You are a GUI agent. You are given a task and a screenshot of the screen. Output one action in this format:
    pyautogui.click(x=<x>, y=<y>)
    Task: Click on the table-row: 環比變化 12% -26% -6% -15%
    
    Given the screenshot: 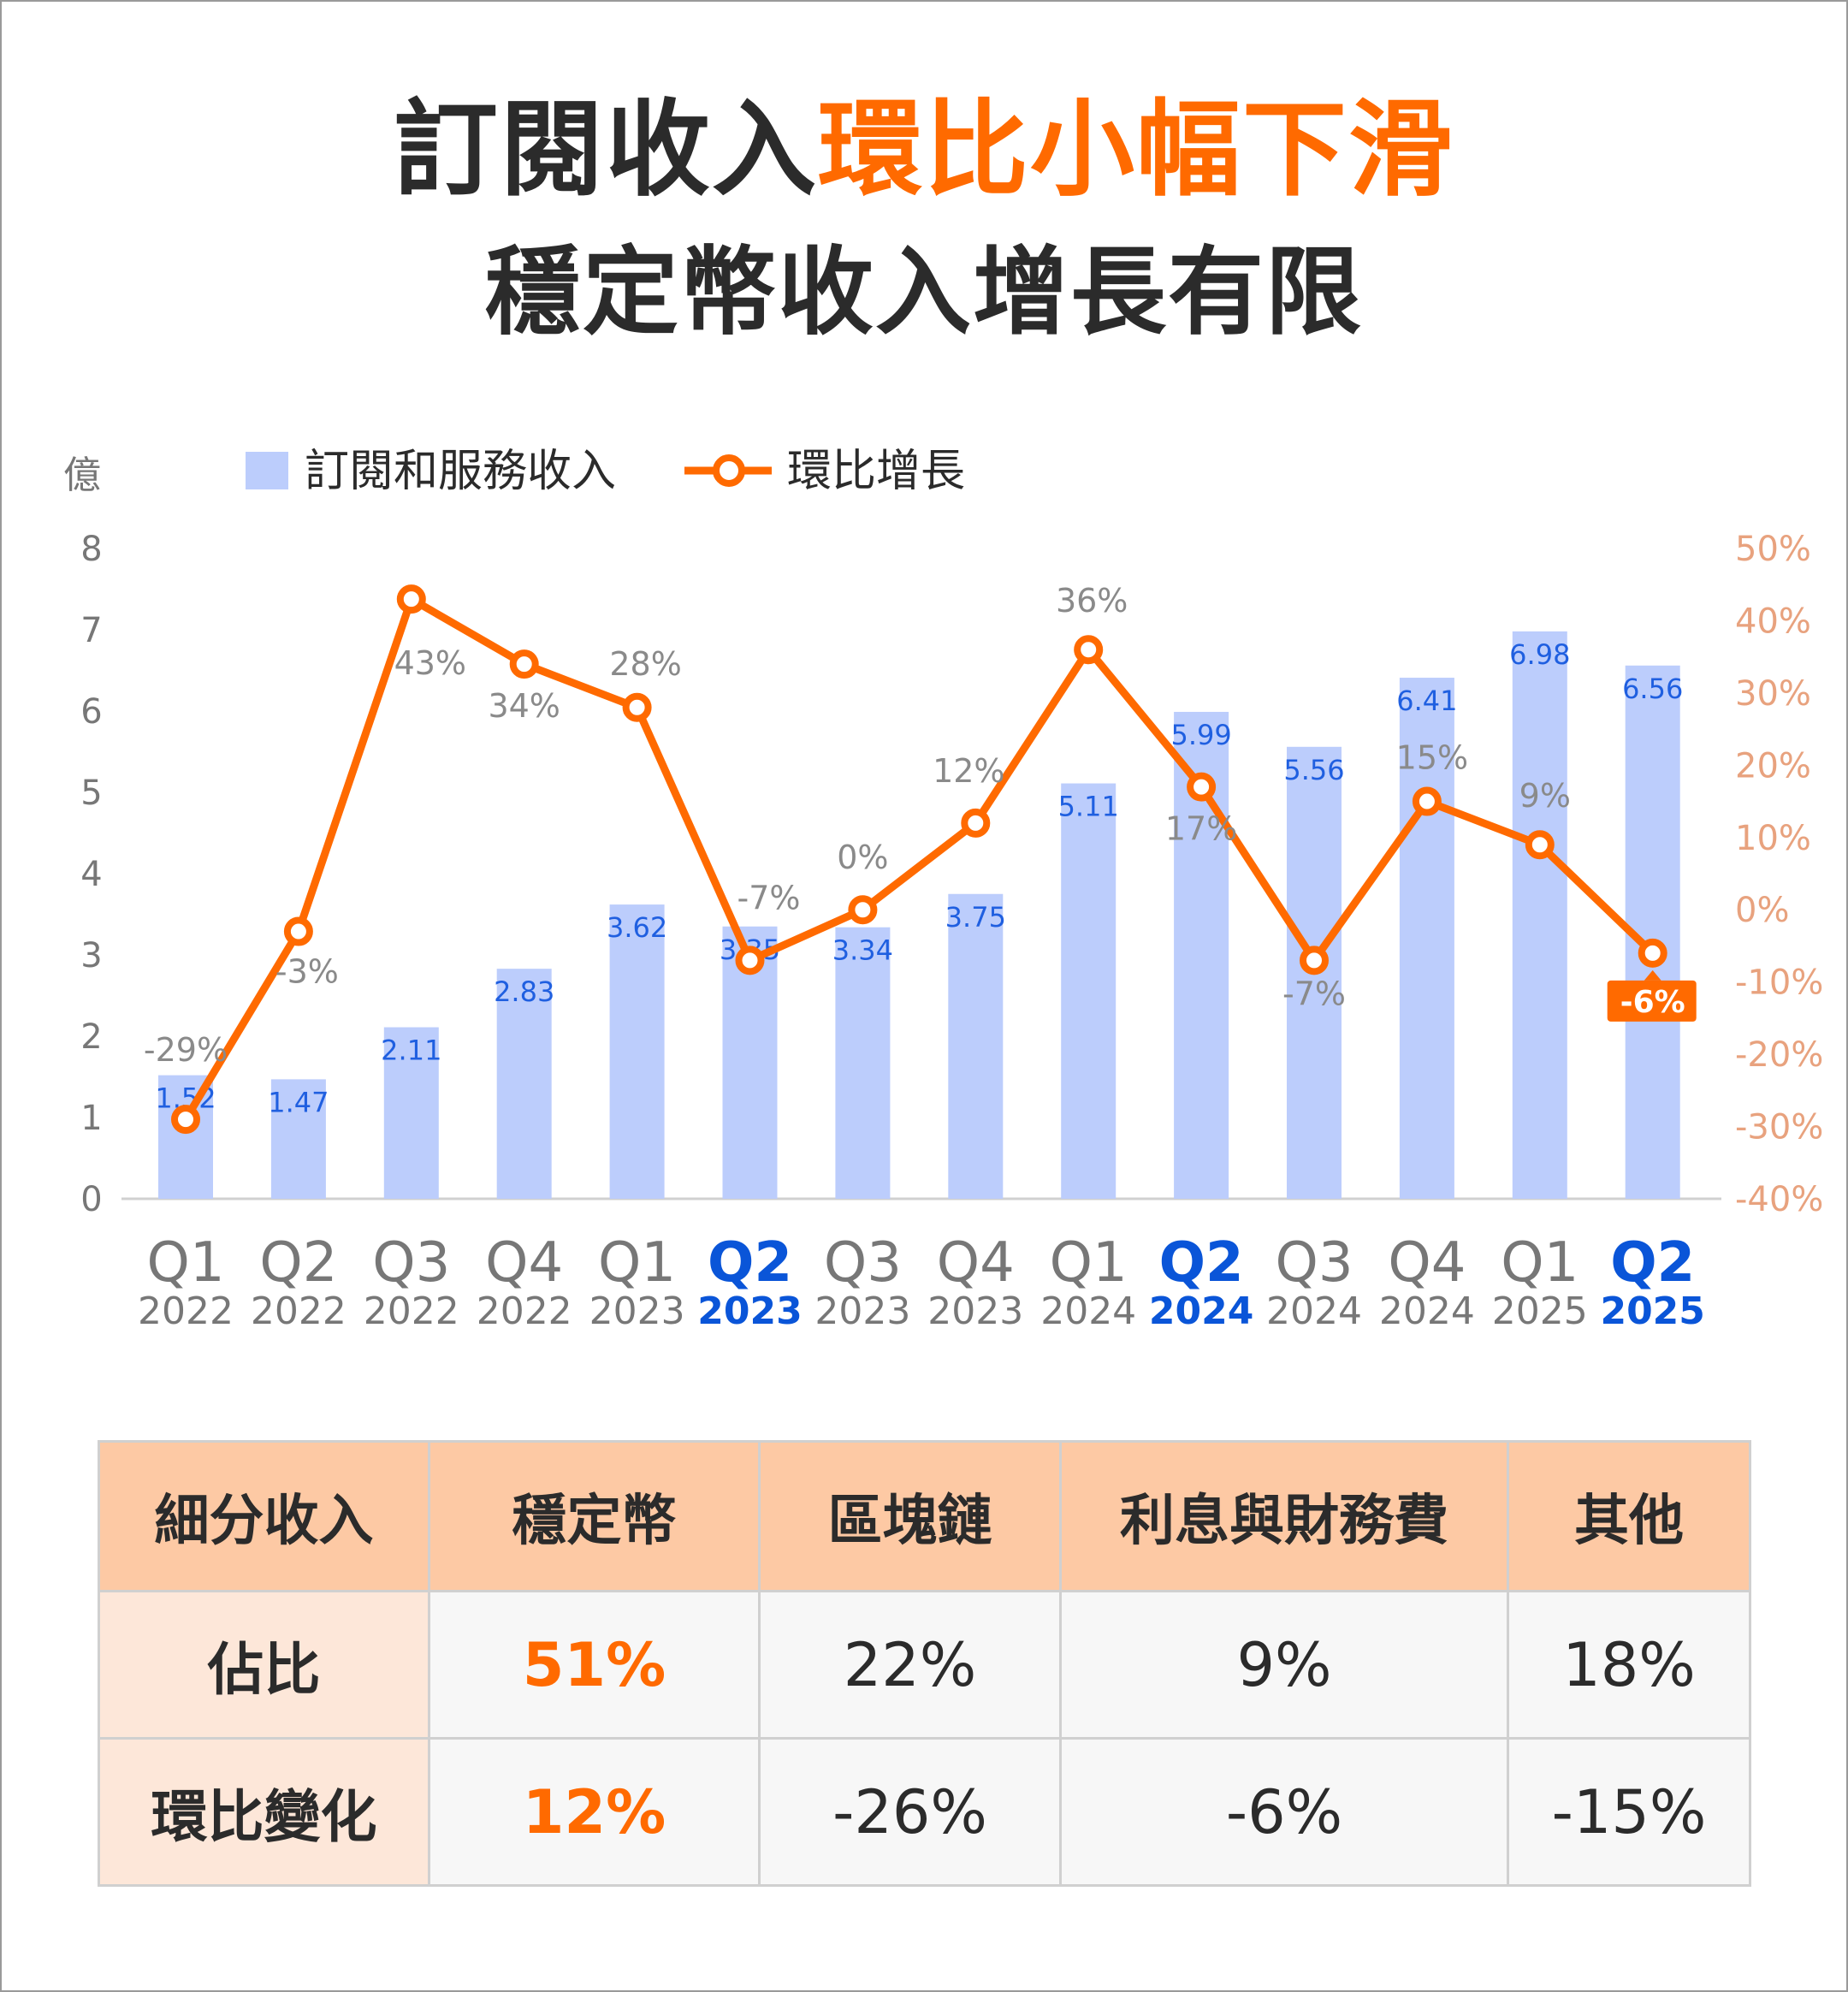 What is the action you would take?
    pyautogui.click(x=924, y=1812)
    